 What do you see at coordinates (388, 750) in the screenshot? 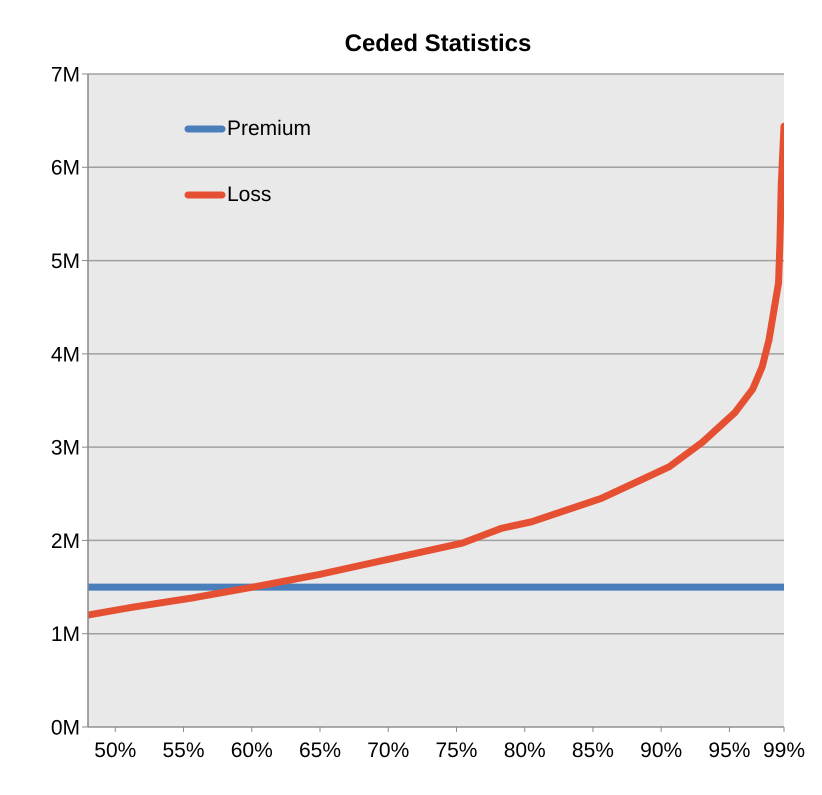
I see `x-tick-label: 70%` at bounding box center [388, 750].